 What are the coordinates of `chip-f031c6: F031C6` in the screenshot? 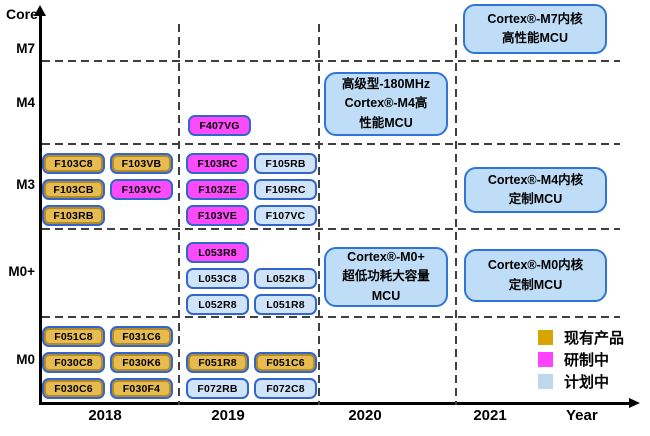 It's located at (141, 336).